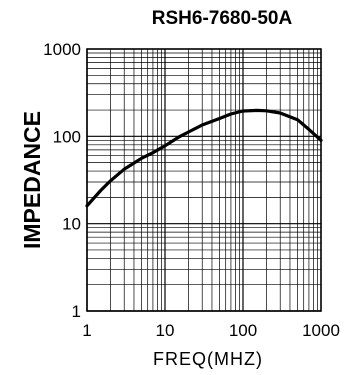  What do you see at coordinates (165, 330) in the screenshot?
I see `x-tick-label: 10` at bounding box center [165, 330].